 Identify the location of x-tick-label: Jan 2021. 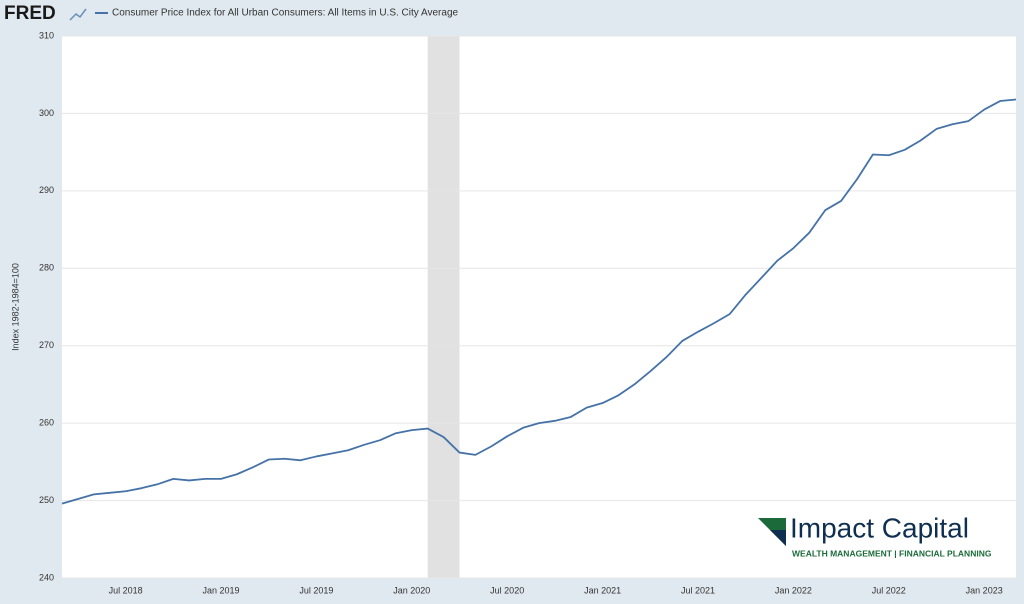
(602, 590).